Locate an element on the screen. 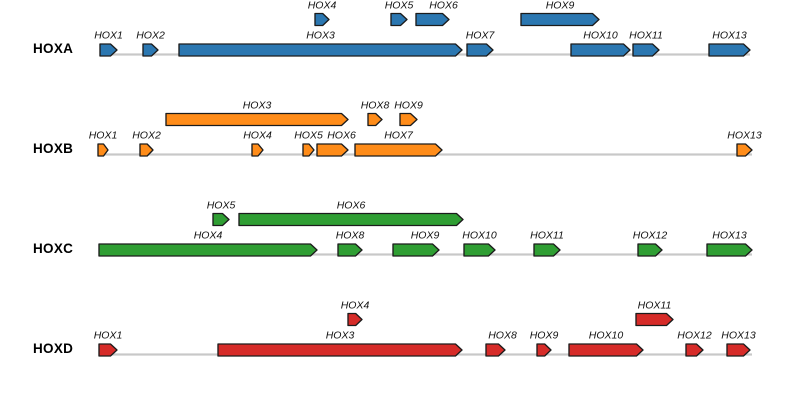 This screenshot has width=800, height=400. gene-label-HOXC-HOX5: HOX5 is located at coordinates (221, 206).